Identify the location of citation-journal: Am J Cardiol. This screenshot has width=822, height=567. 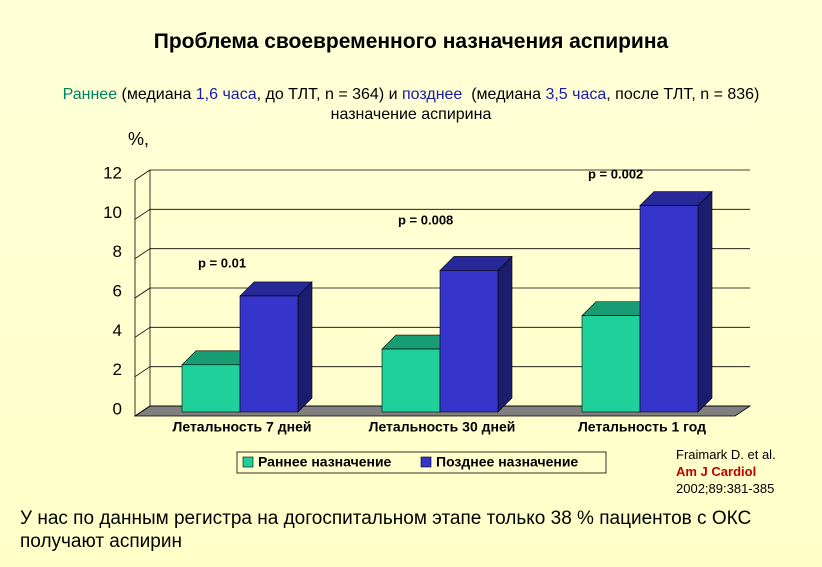
(716, 471).